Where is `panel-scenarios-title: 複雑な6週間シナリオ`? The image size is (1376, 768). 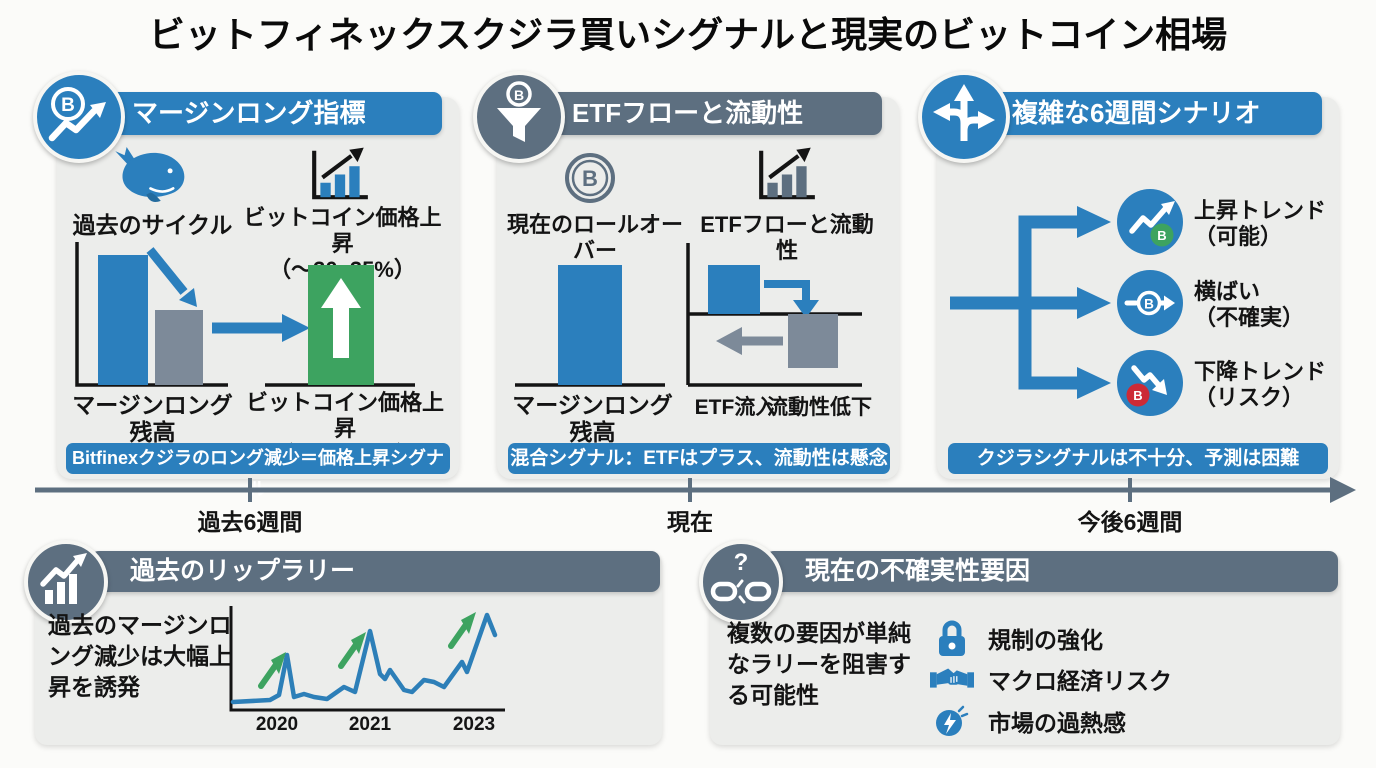 panel-scenarios-title: 複雑な6週間シナリオ is located at coordinates (1136, 113).